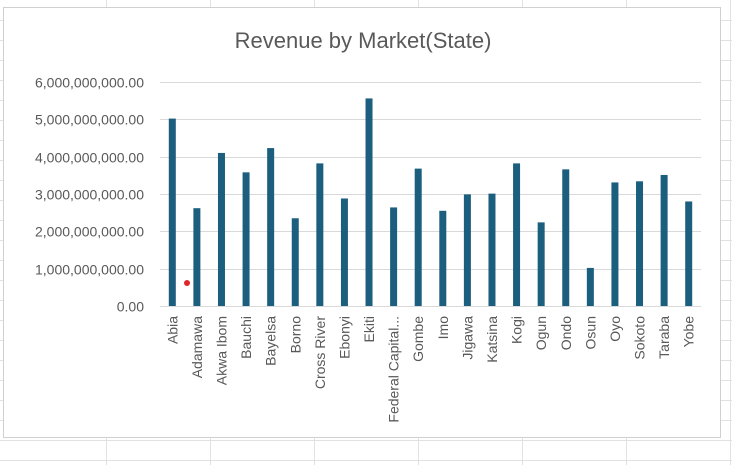 Image resolution: width=732 pixels, height=465 pixels. Describe the element at coordinates (369, 329) in the screenshot. I see `x-tick-label: Ekiti` at that location.